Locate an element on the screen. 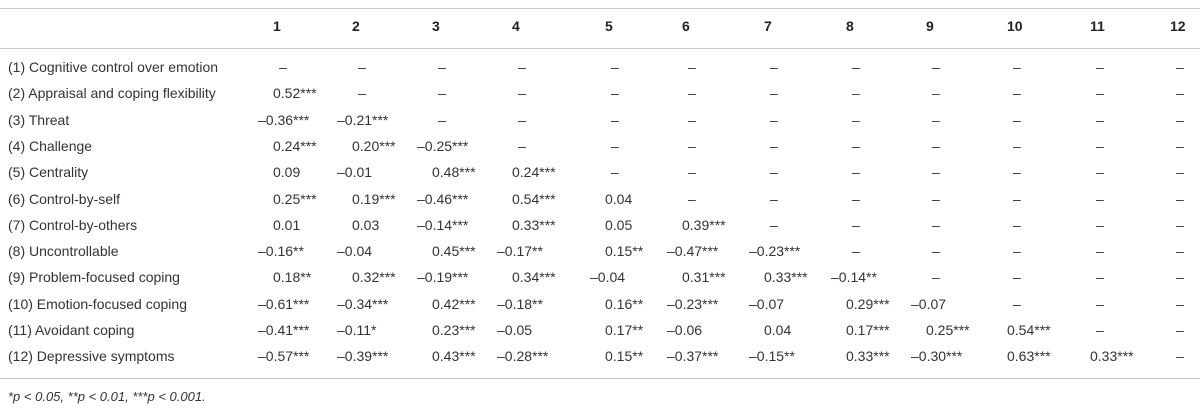  cell: –0.41*** is located at coordinates (284, 330).